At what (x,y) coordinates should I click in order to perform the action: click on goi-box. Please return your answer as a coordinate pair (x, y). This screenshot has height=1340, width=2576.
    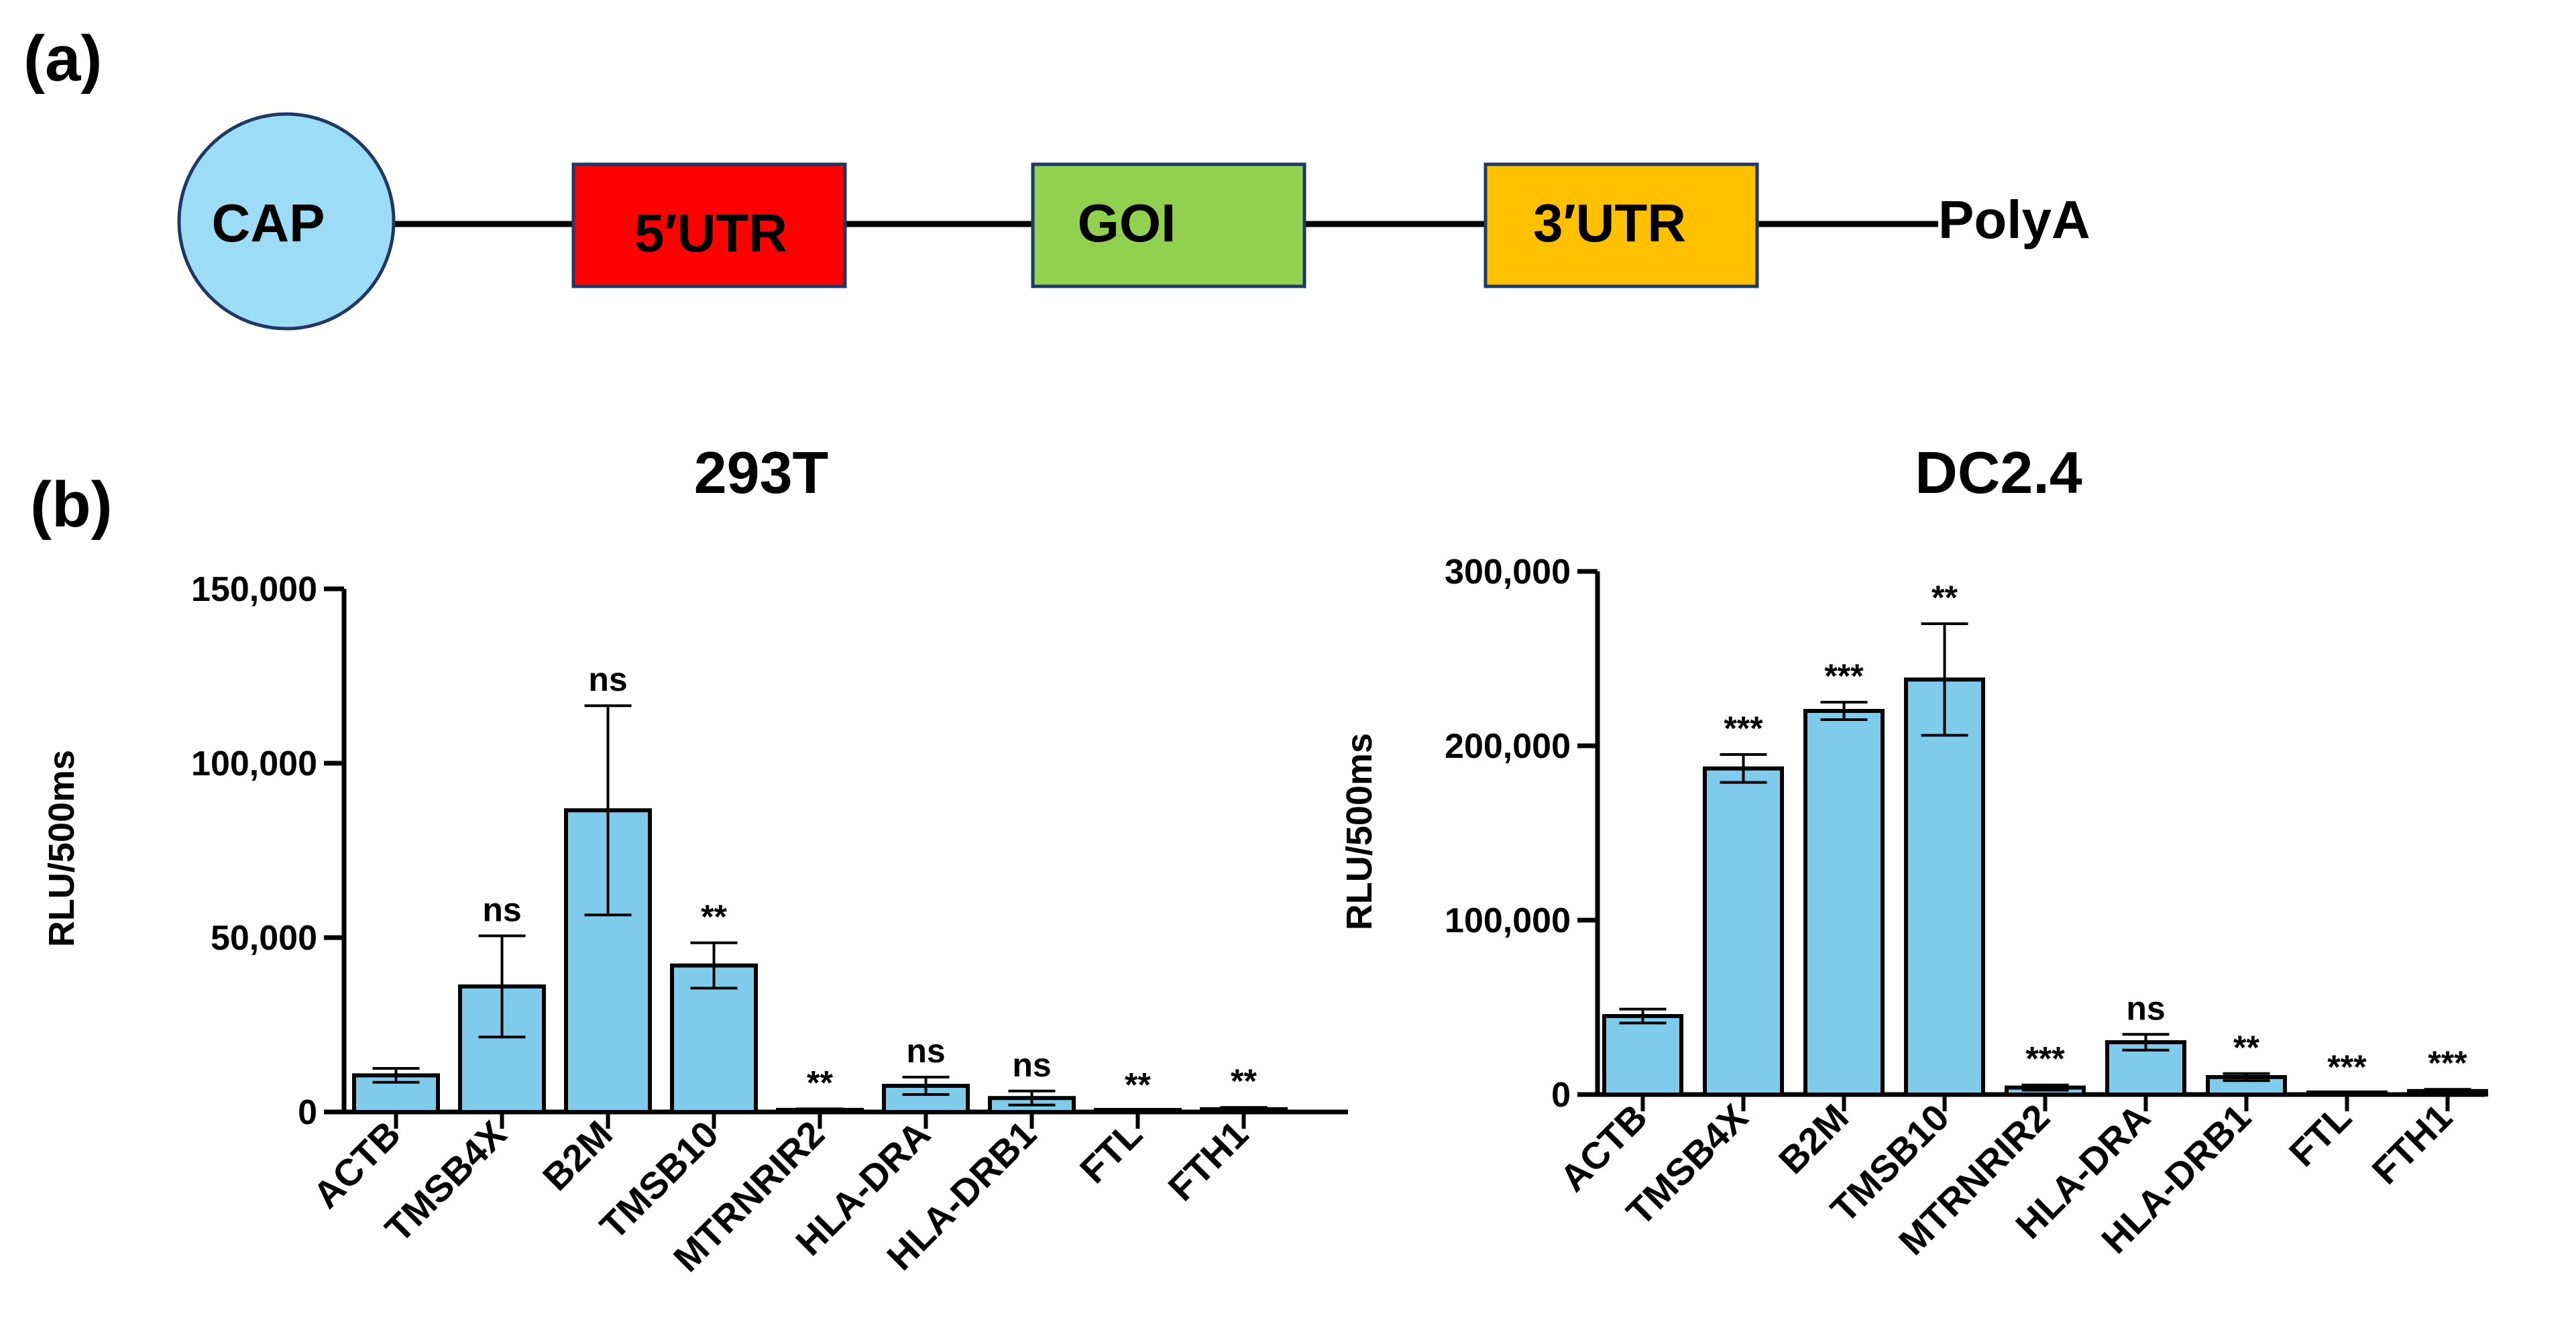
    Looking at the image, I should click on (1168, 225).